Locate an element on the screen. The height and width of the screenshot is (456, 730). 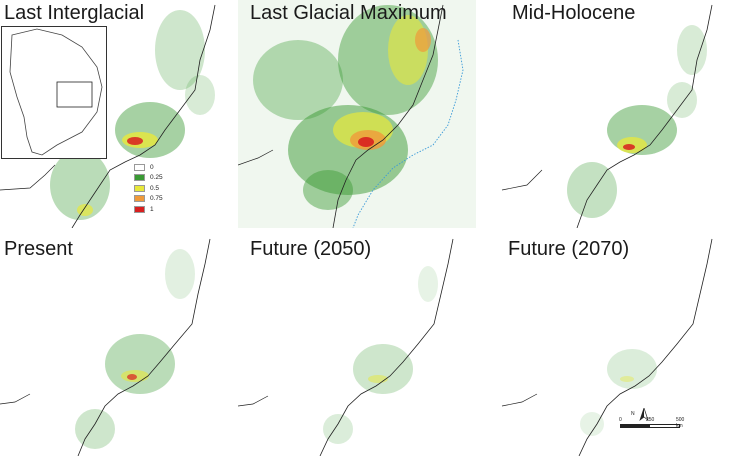
study-area-box is located at coordinates (74, 94).